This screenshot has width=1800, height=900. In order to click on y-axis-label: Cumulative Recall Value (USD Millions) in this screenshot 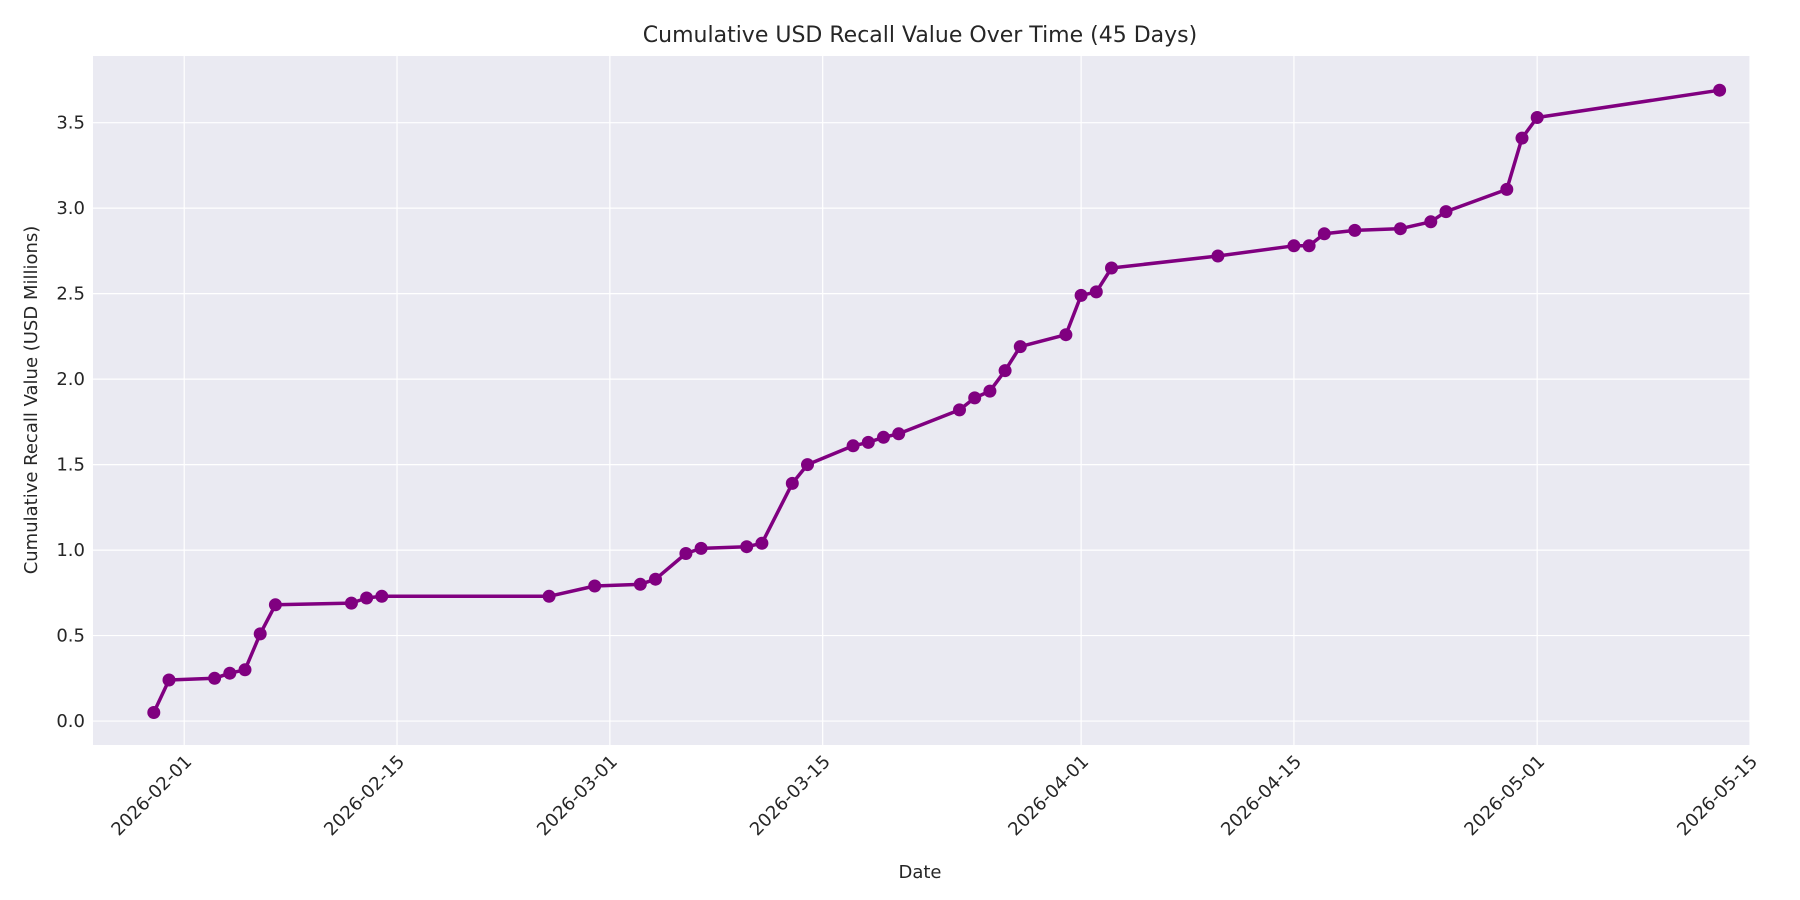, I will do `click(31, 400)`.